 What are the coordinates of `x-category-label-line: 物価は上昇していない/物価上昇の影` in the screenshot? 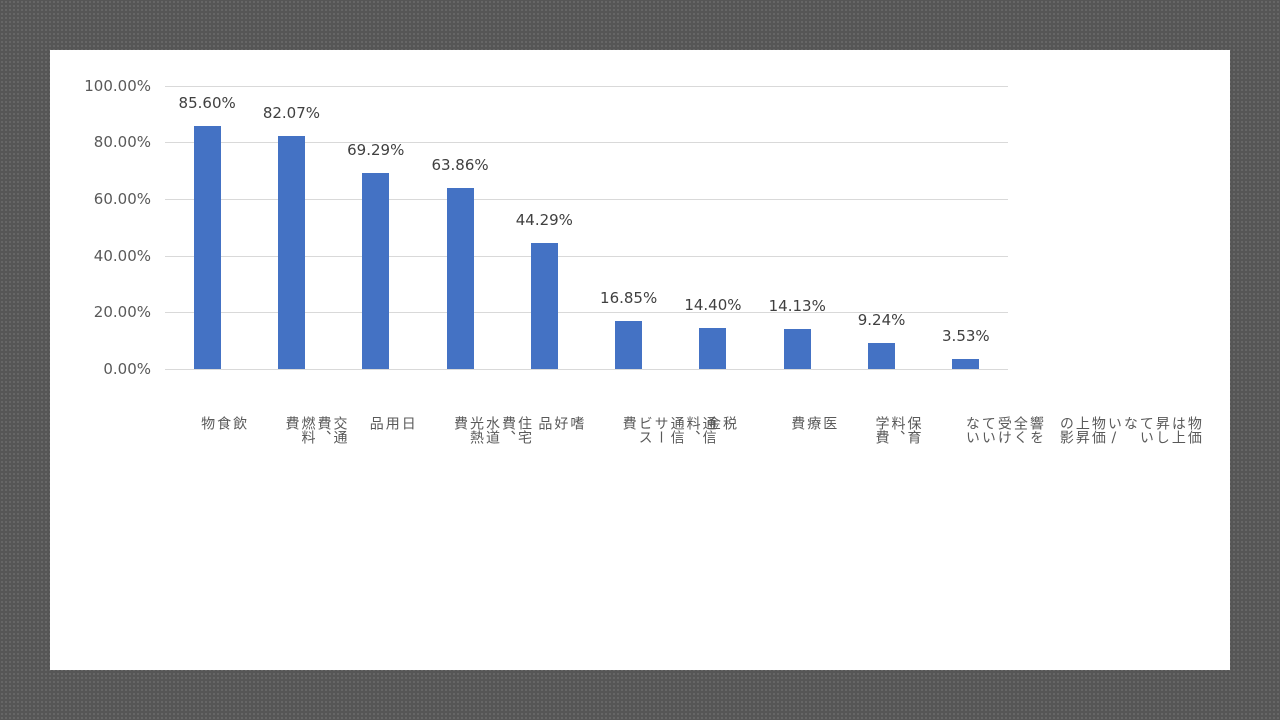 It's located at (1129, 430).